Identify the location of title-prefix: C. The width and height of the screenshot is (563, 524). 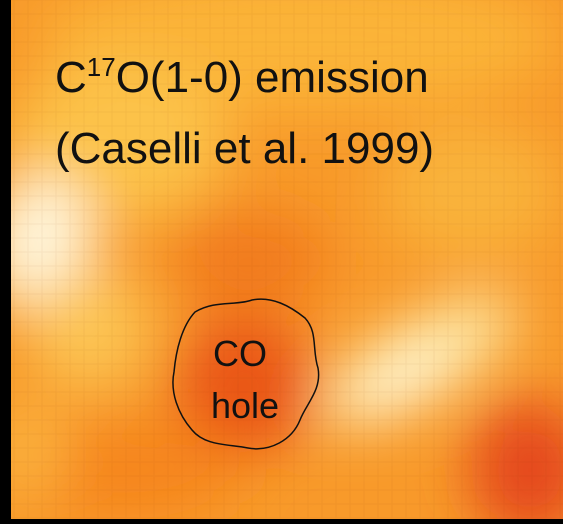
(71, 77).